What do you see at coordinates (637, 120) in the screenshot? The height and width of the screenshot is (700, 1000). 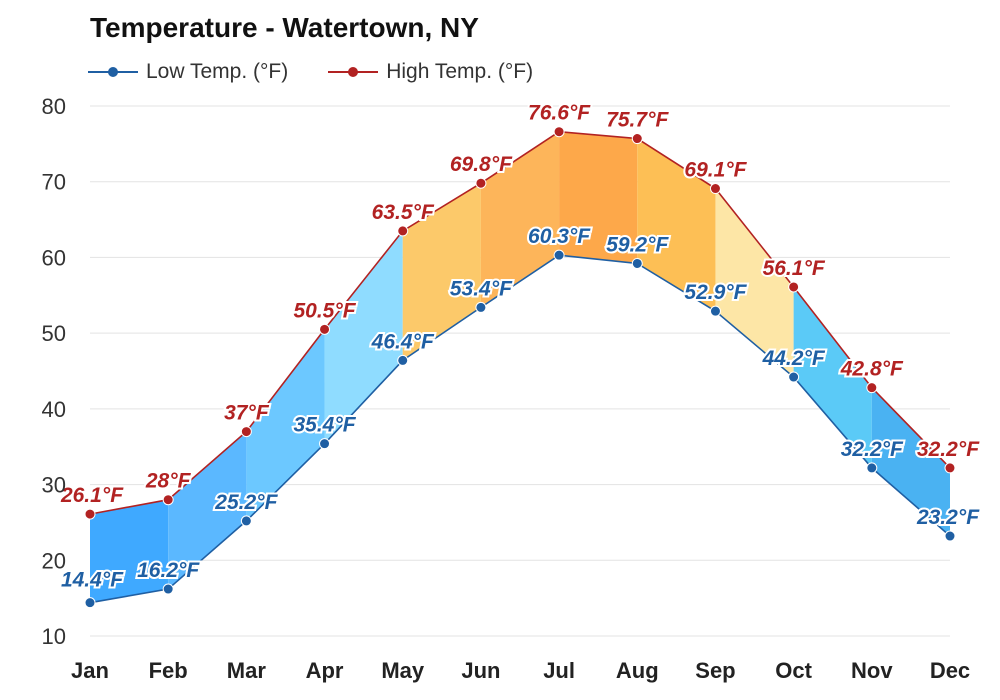 I see `high-temp-data-label: 75.7°F` at bounding box center [637, 120].